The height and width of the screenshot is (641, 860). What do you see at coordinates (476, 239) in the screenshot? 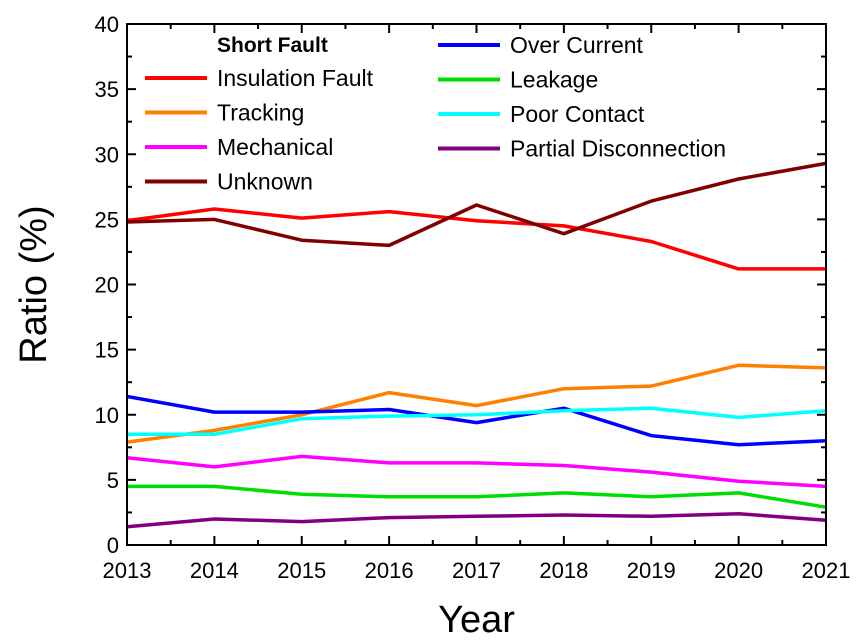
I see `series-line-insulation-fault` at bounding box center [476, 239].